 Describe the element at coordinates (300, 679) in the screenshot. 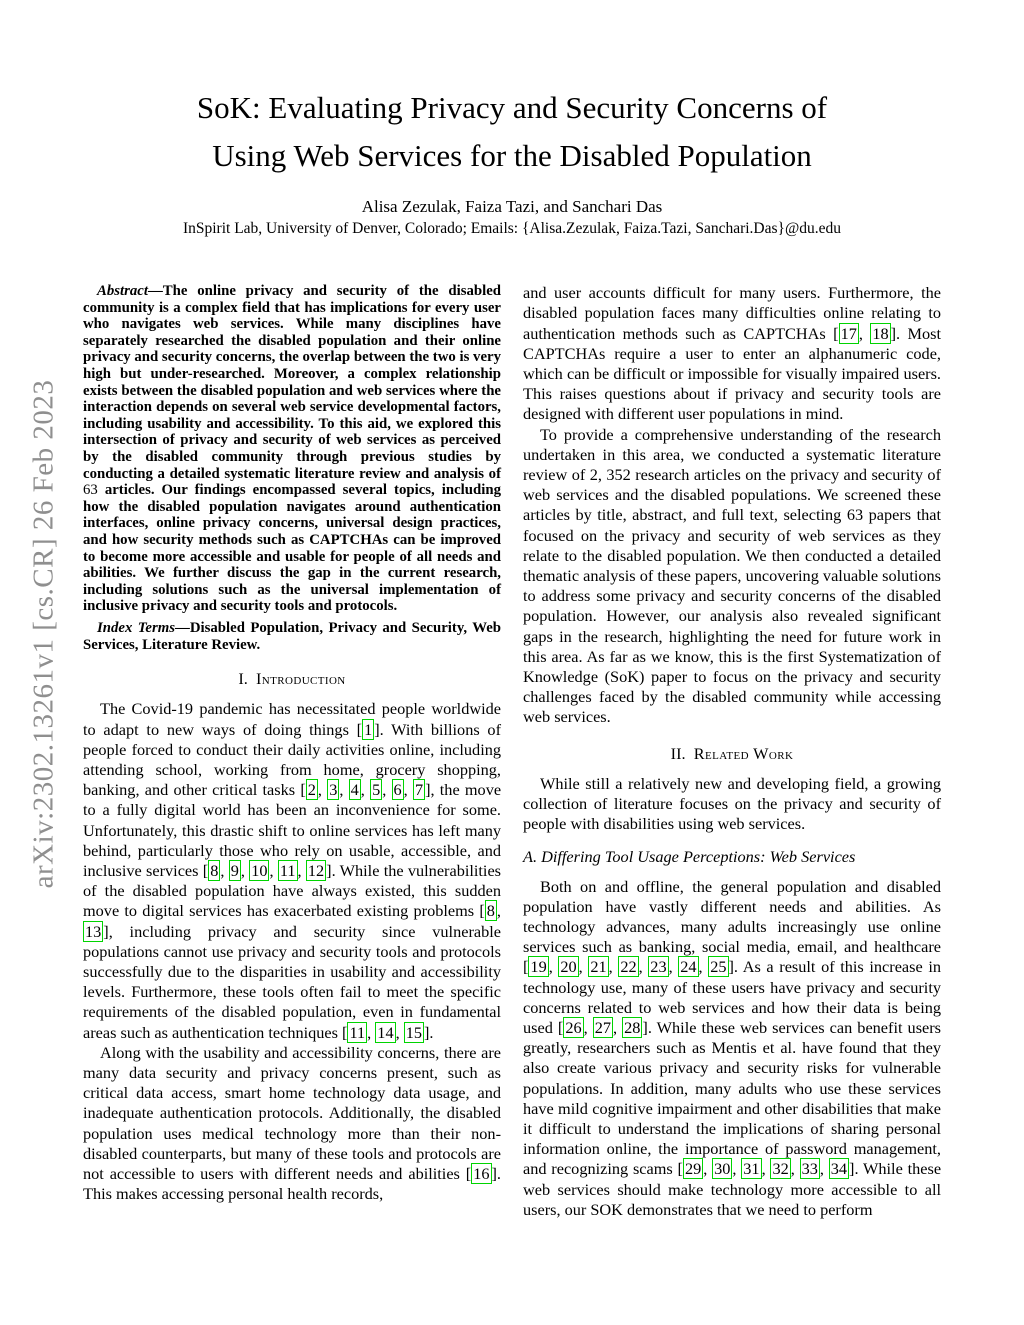

I see `section-title: Introduction` at that location.